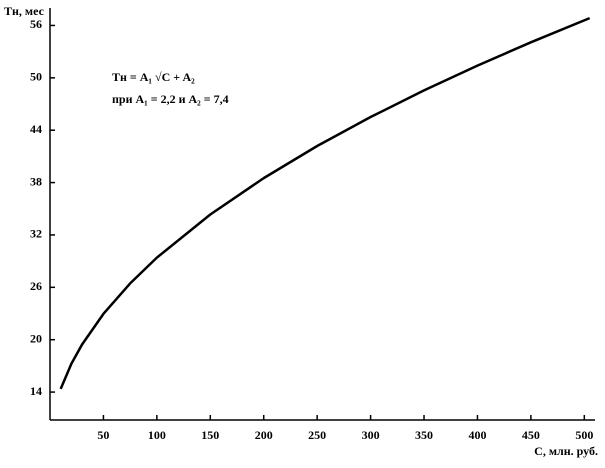 Image resolution: width=605 pixels, height=468 pixels. I want to click on x-tick-label: 300, so click(371, 435).